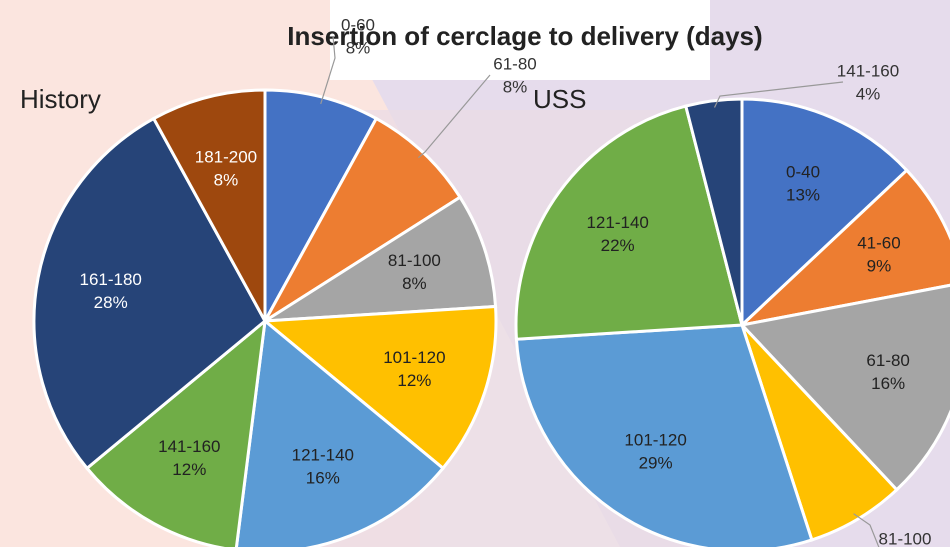 This screenshot has width=950, height=547. Describe the element at coordinates (868, 93) in the screenshot. I see `slice-value-label: 4%` at that location.